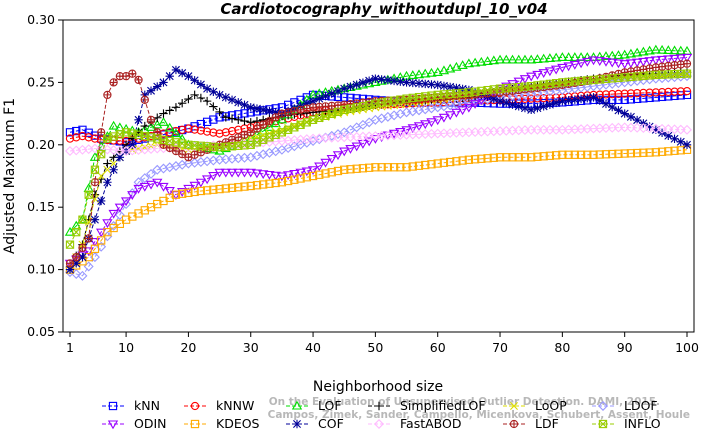 The image size is (702, 434). What do you see at coordinates (113, 425) in the screenshot?
I see `legend-marker` at bounding box center [113, 425].